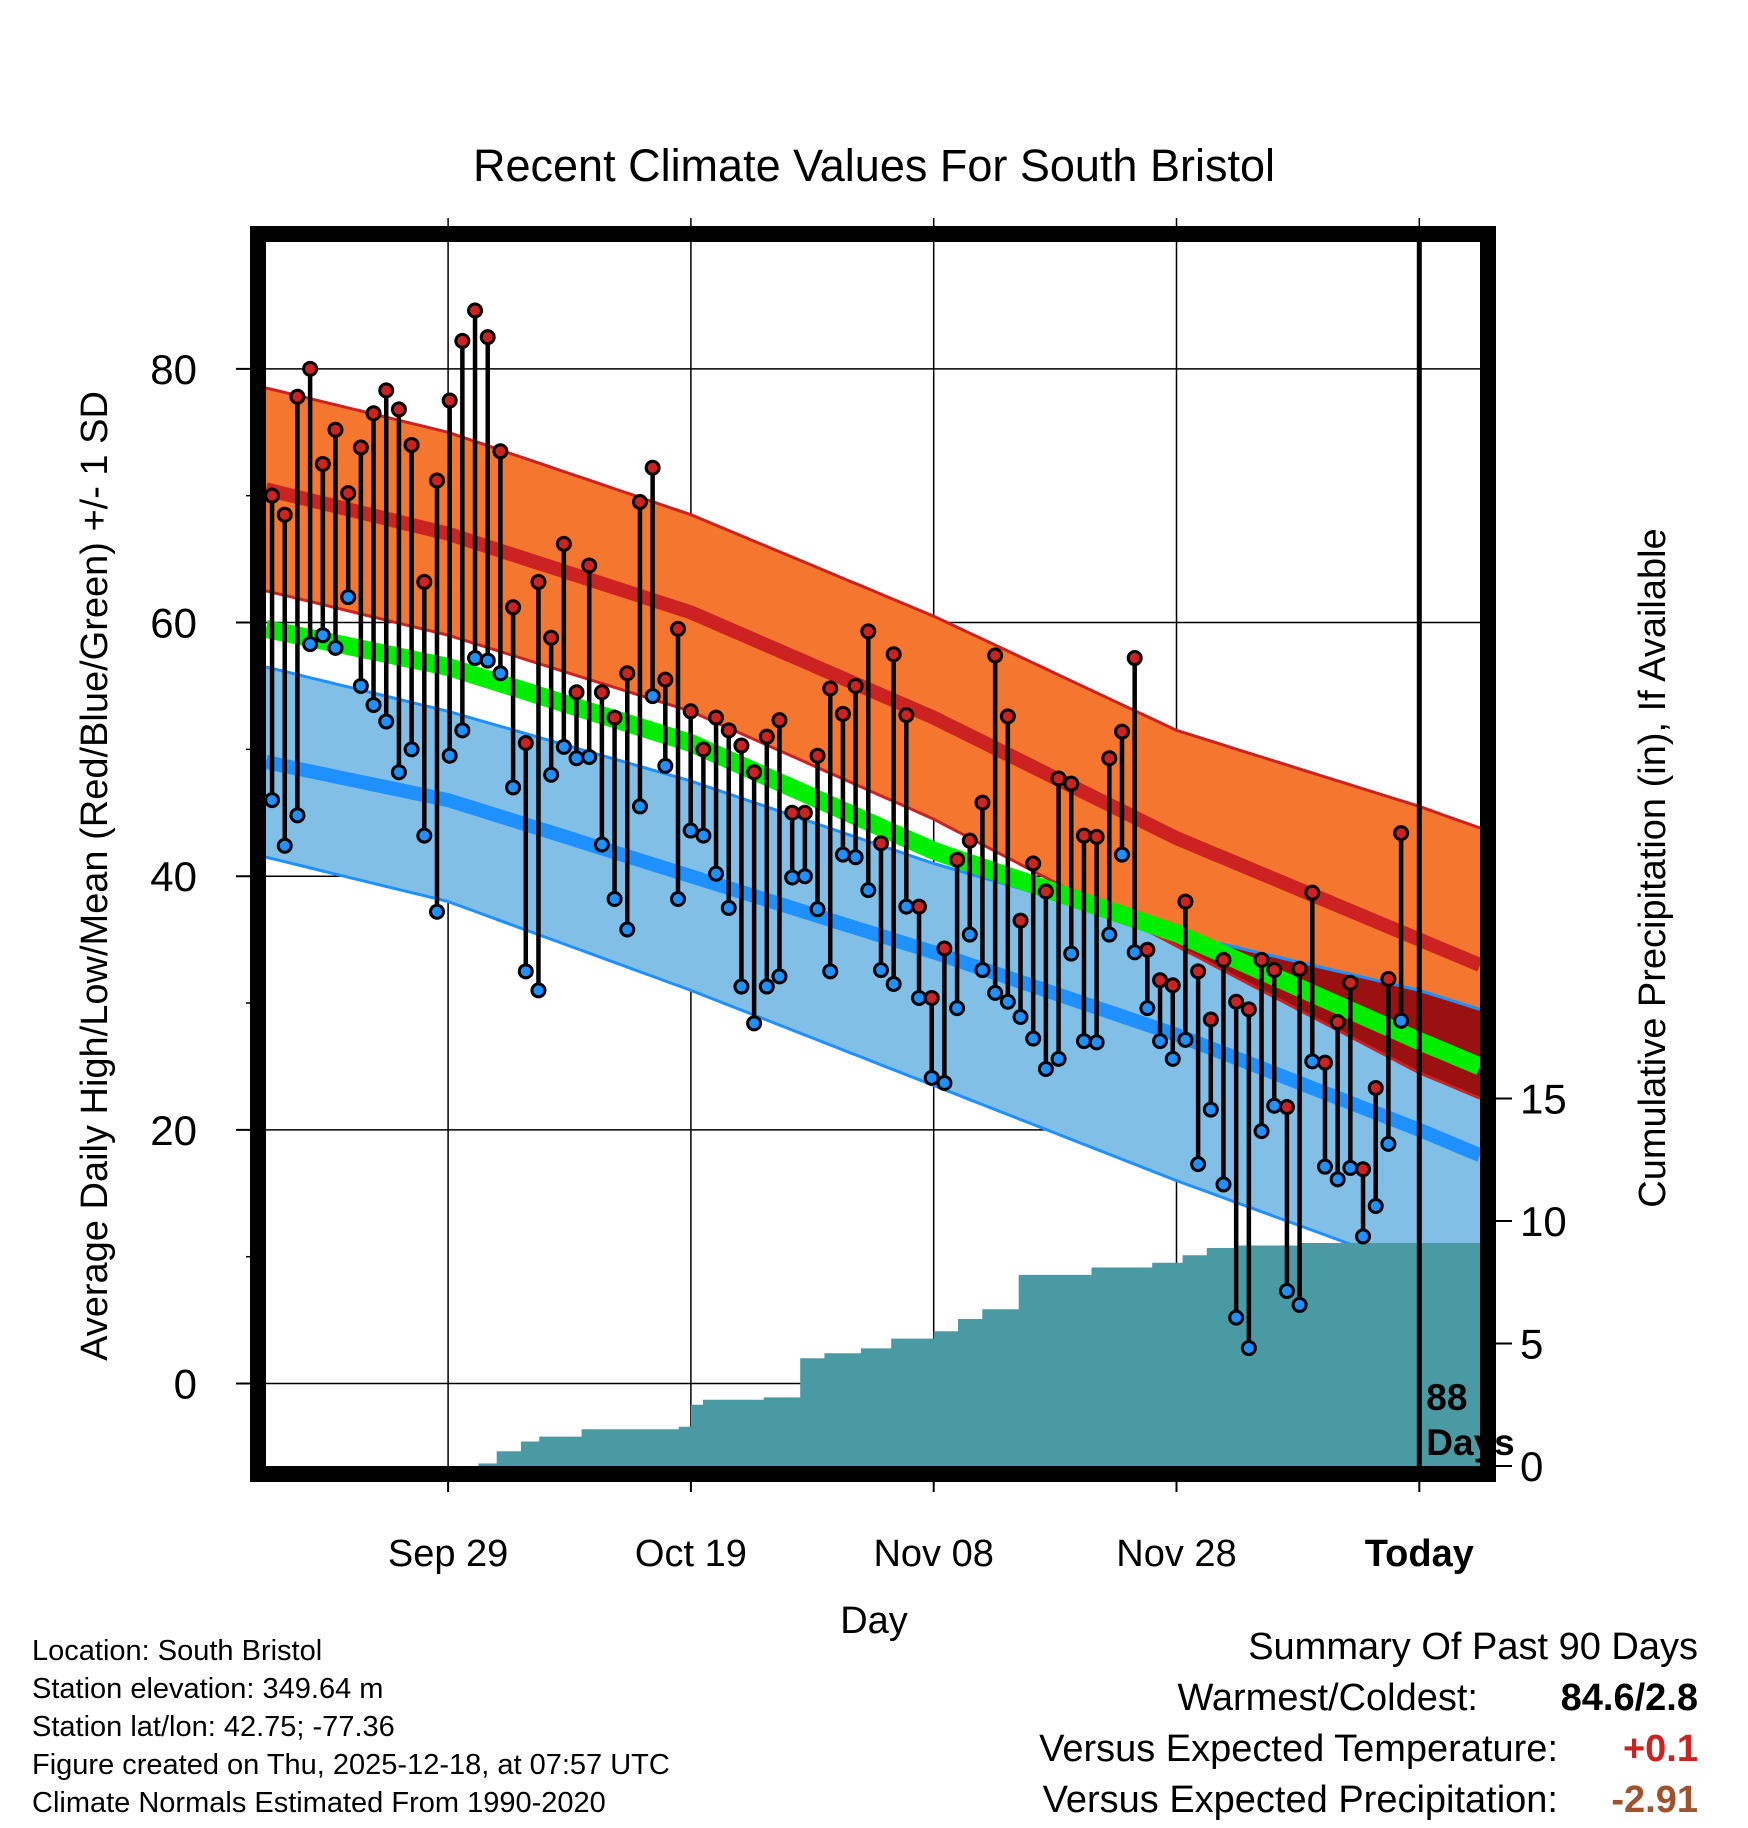 This screenshot has width=1748, height=1828. Describe the element at coordinates (213, 1727) in the screenshot. I see `info-latlon: Station lat/lon: 42.75; -77.36` at that location.